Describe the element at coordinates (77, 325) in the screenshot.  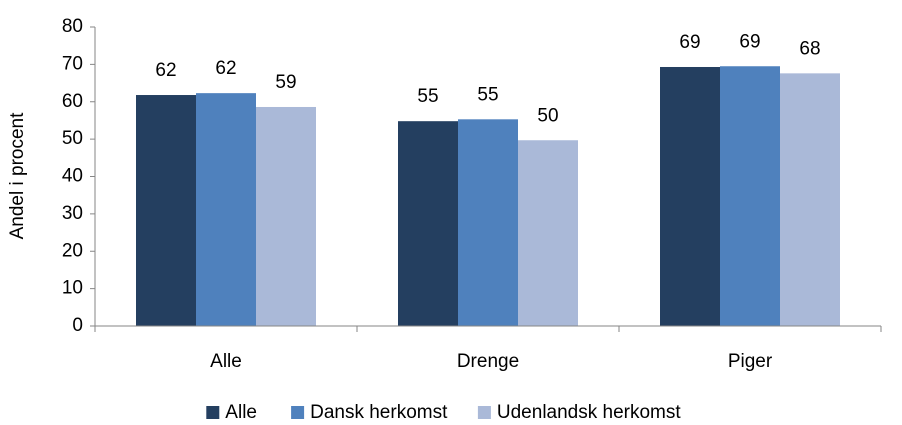
I see `y-tick-label: 0` at that location.